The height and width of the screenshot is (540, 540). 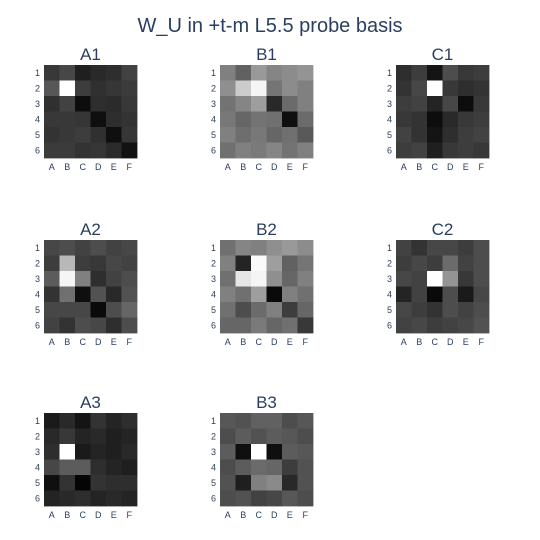 What do you see at coordinates (389, 279) in the screenshot?
I see `y-tick-label: 3` at bounding box center [389, 279].